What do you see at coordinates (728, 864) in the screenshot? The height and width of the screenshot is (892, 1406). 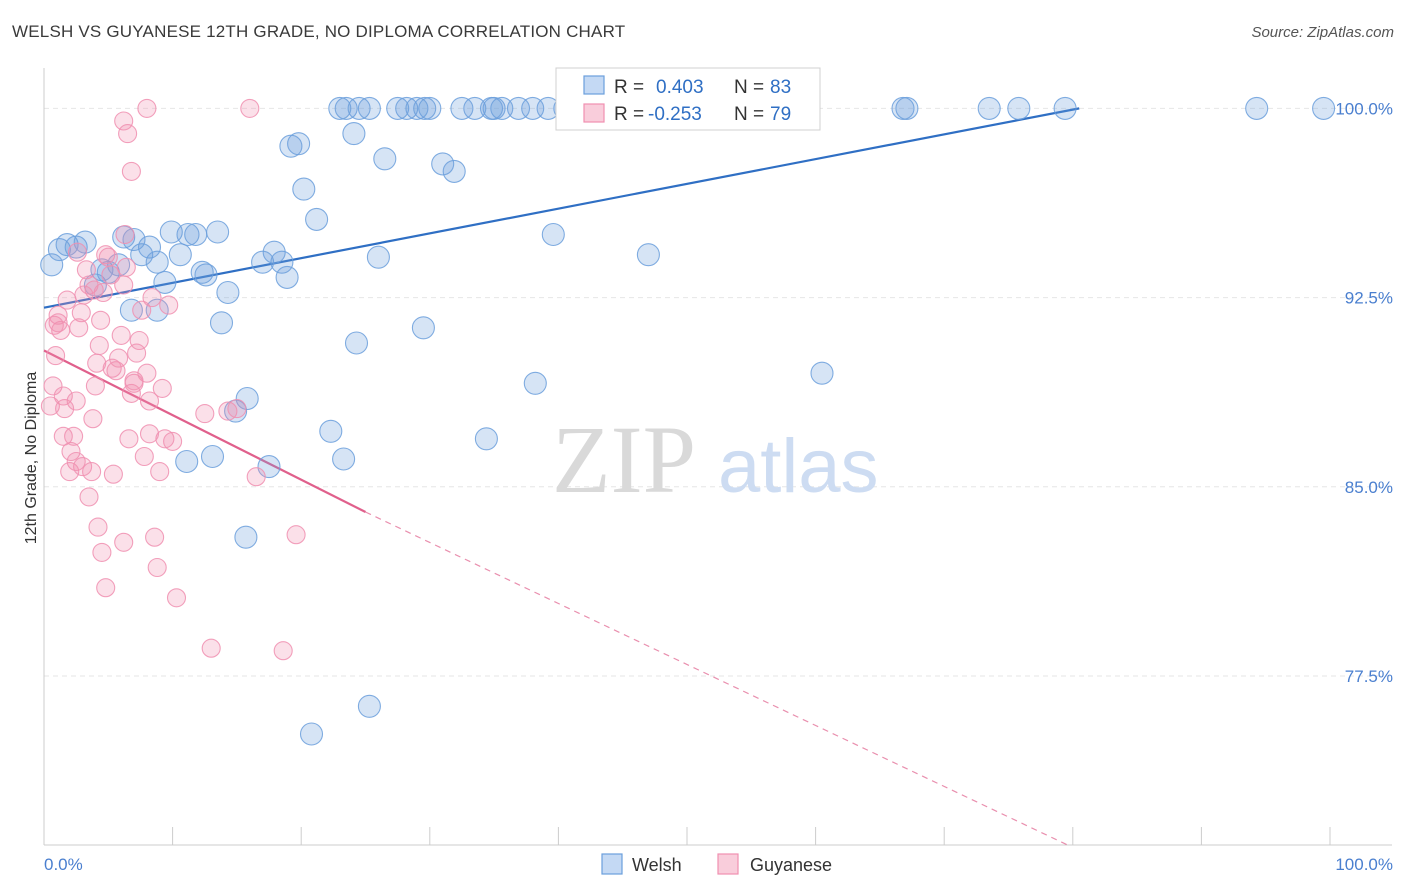 I see `legend-swatch-guyanese` at bounding box center [728, 864].